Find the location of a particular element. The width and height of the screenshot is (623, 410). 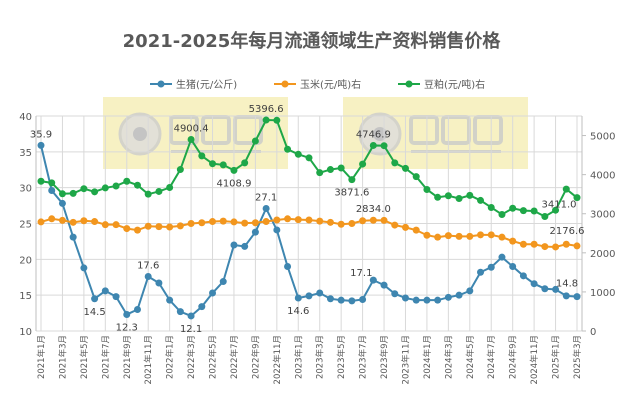

data-label: 14.6 is located at coordinates (298, 311).